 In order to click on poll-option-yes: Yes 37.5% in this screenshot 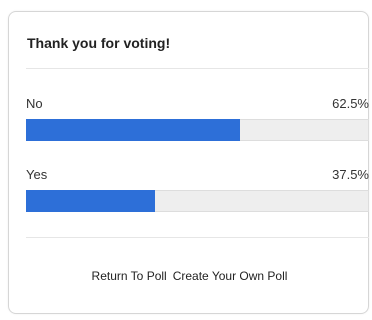, I will do `click(197, 189)`.